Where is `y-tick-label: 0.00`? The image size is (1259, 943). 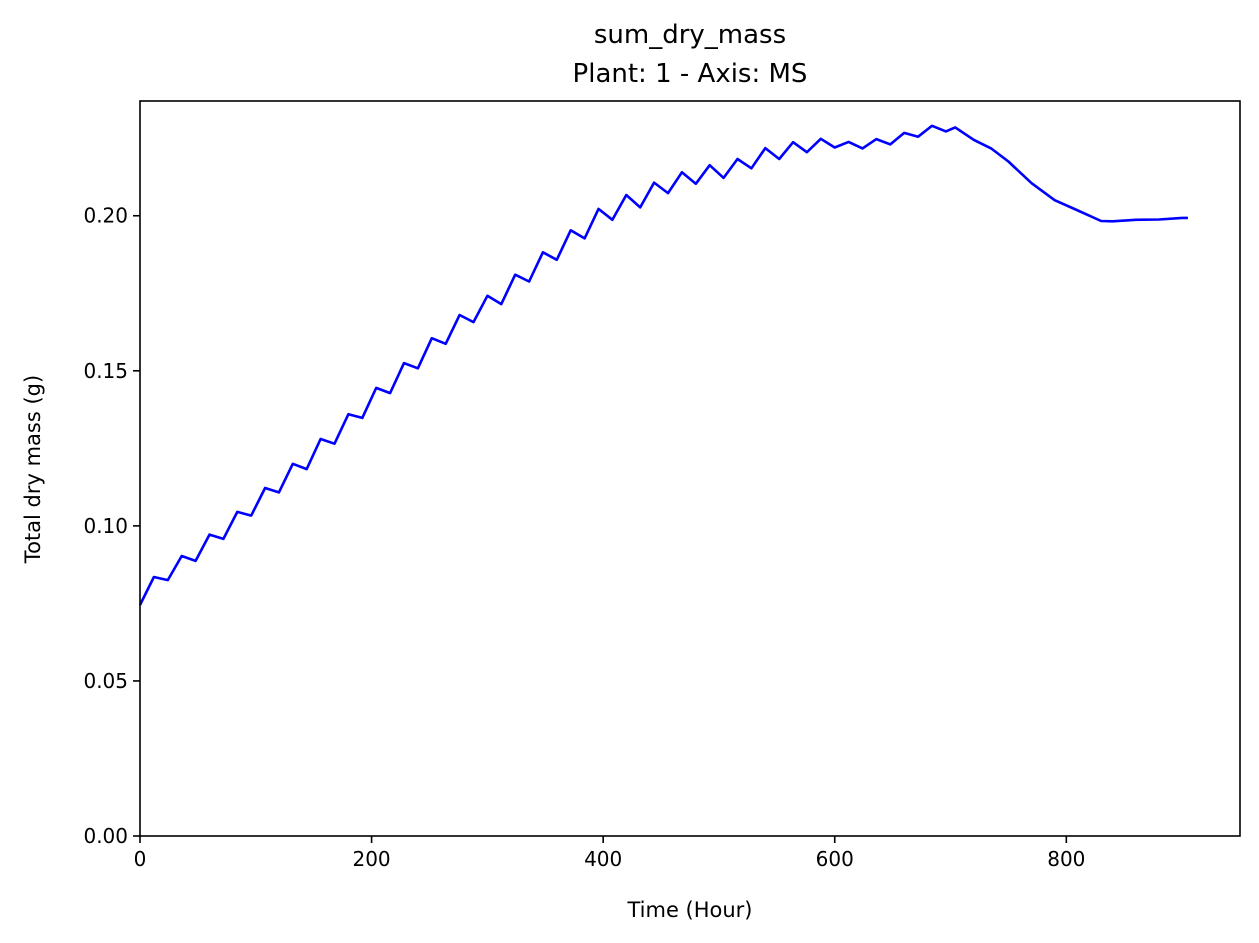 y-tick-label: 0.00 is located at coordinates (105, 836).